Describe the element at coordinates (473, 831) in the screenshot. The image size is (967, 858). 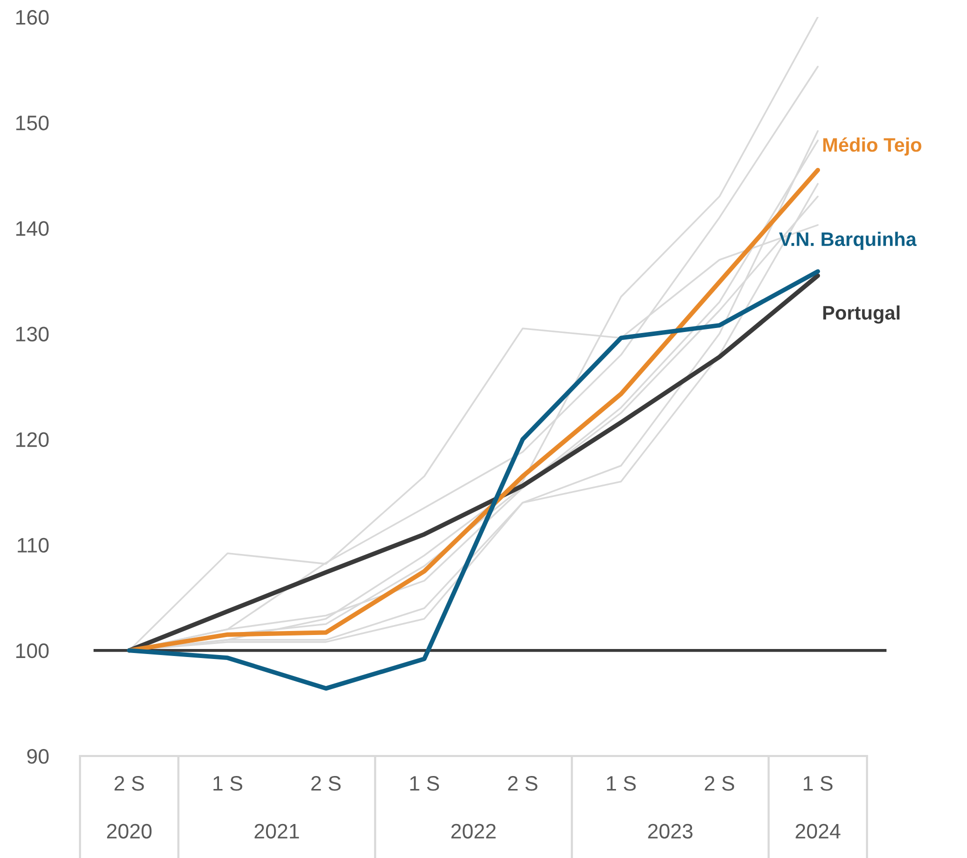
I see `text: 2022` at that location.